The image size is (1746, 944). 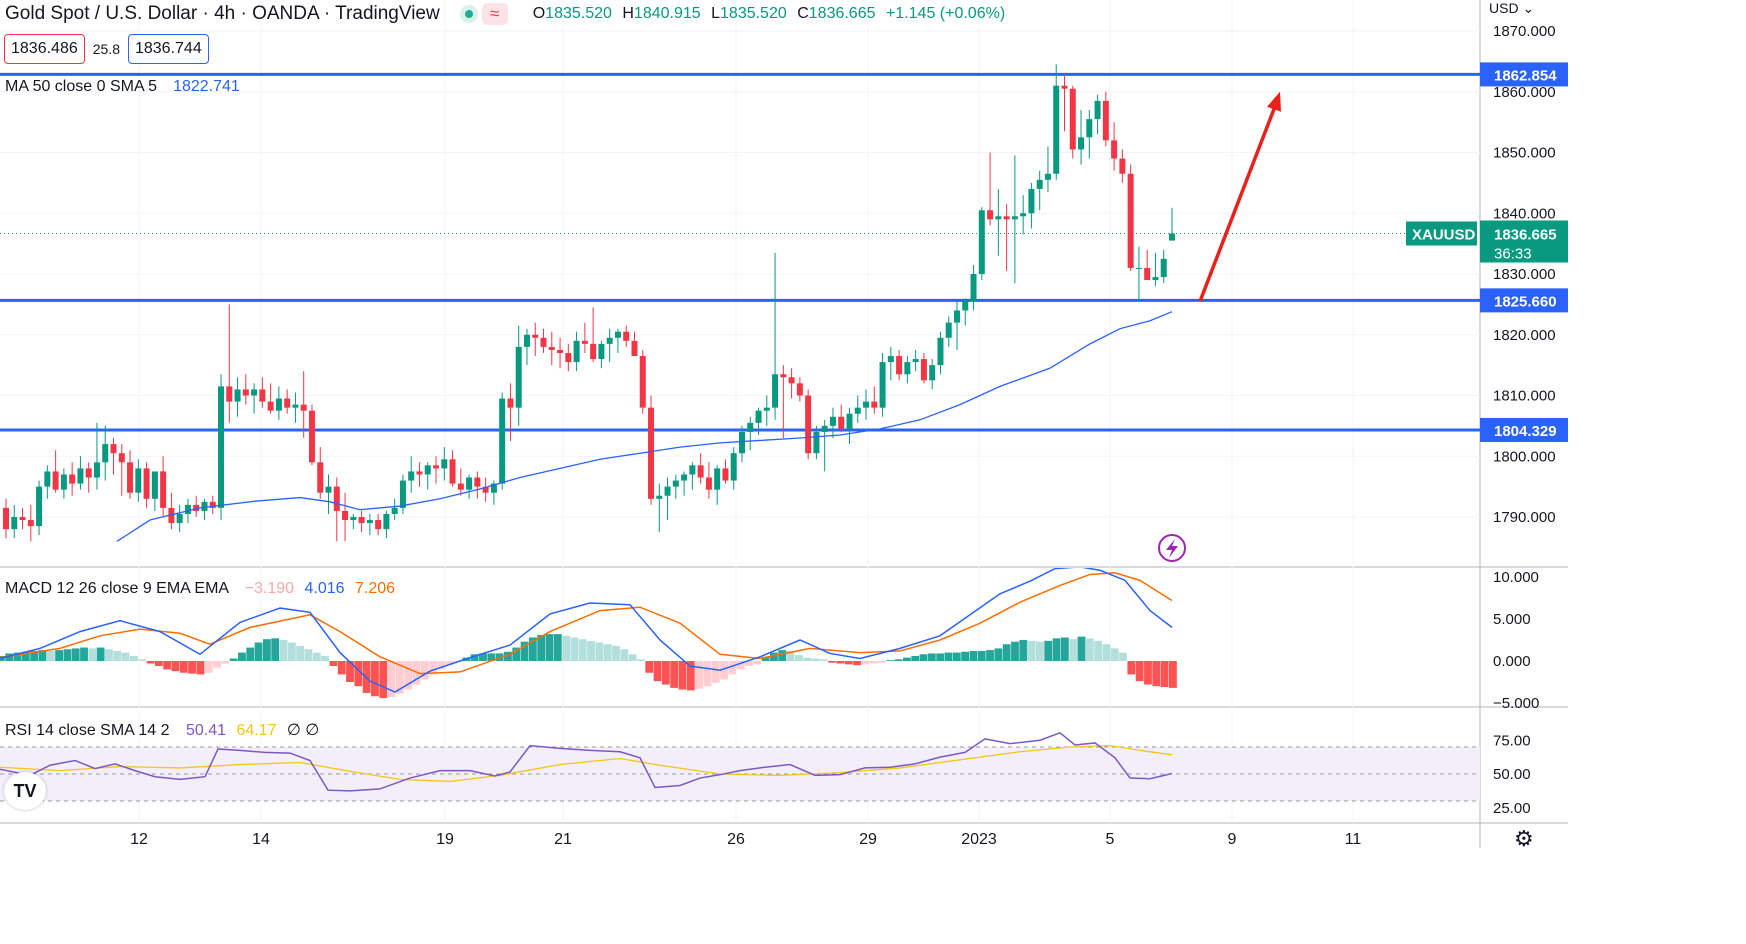 I want to click on settings-gear-icon: ⚙, so click(x=1524, y=838).